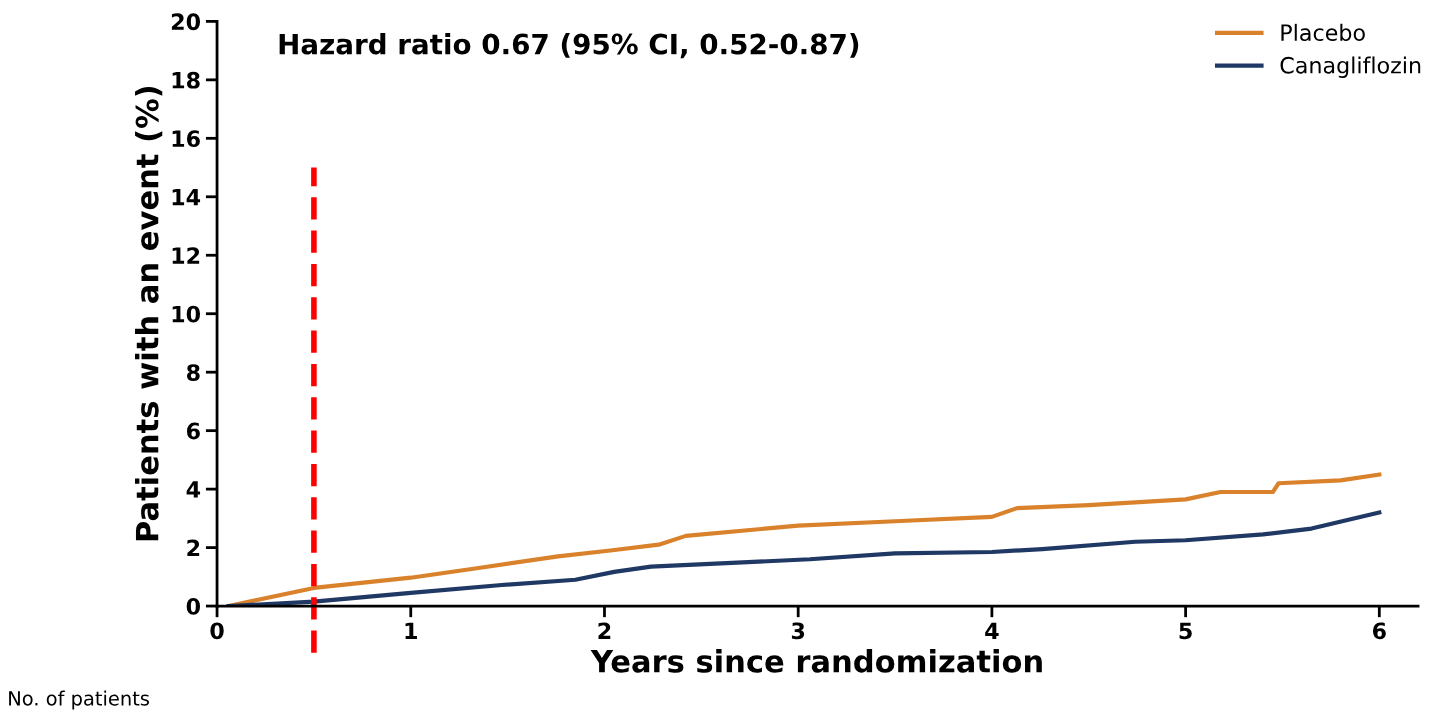  Describe the element at coordinates (1350, 67) in the screenshot. I see `legend-label: Canagliflozin` at that location.